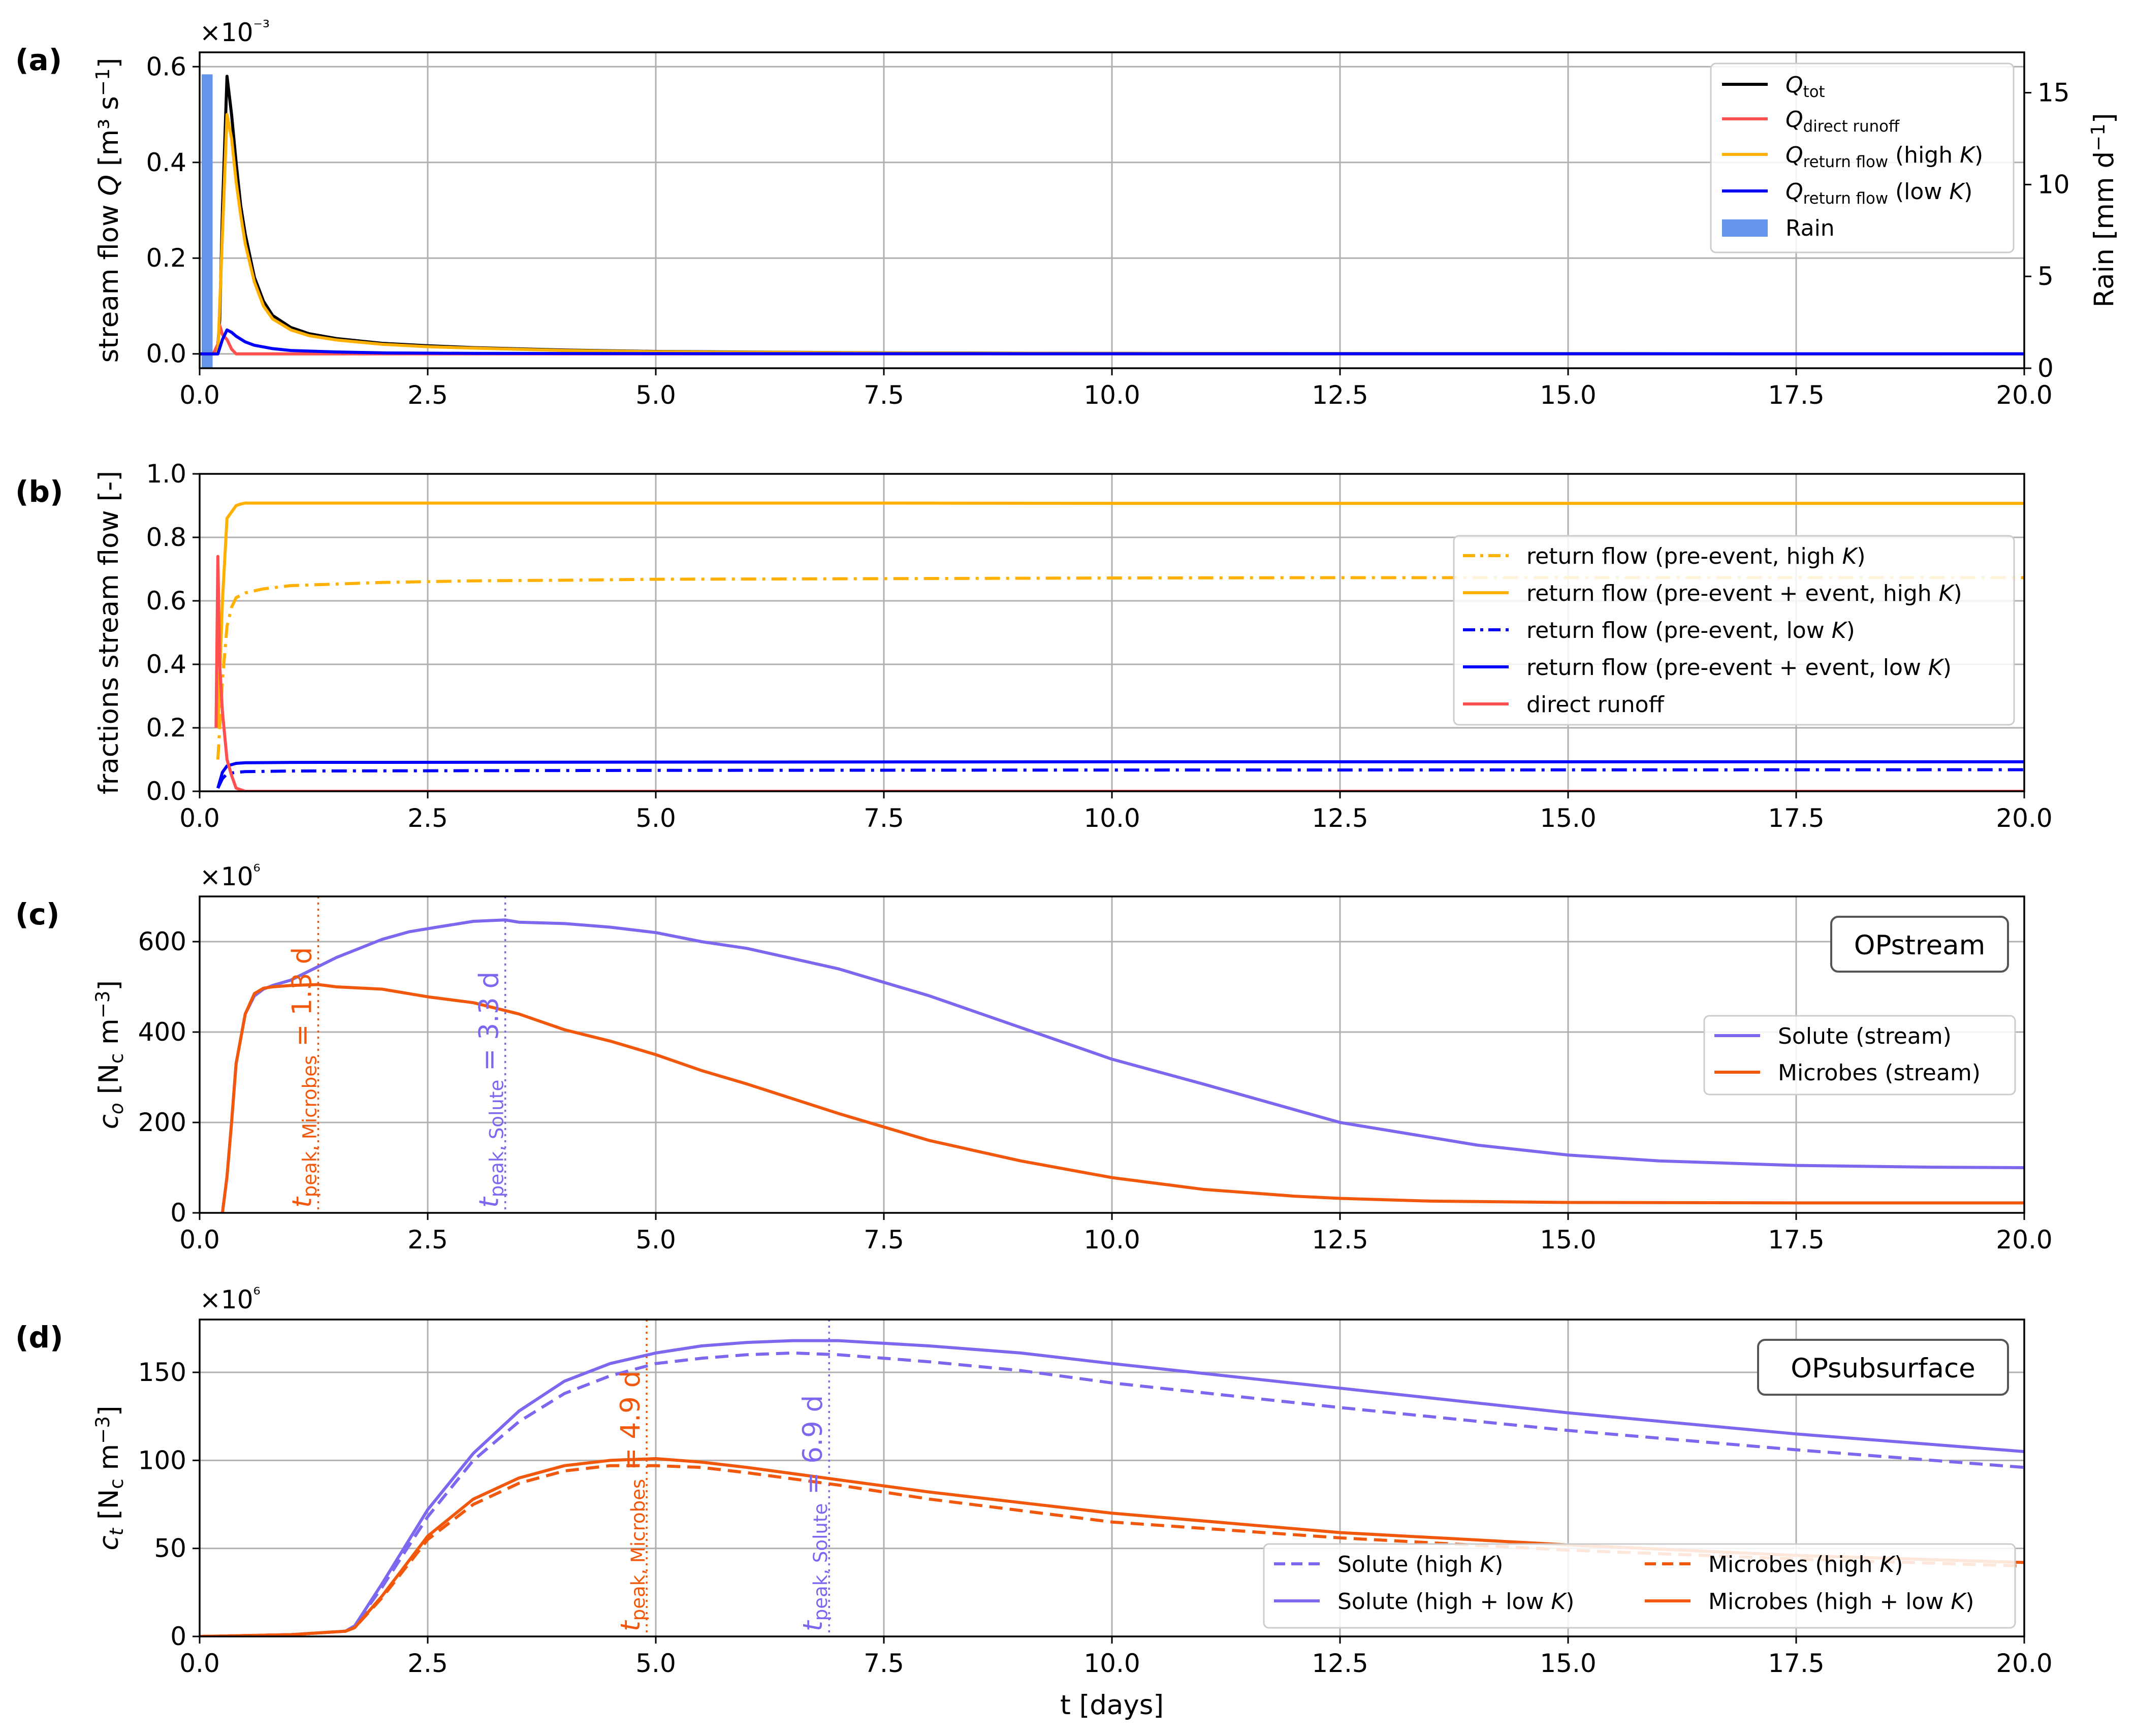 This screenshot has height=1736, width=2136. What do you see at coordinates (162, 1122) in the screenshot?
I see `y-tick-label: 200` at bounding box center [162, 1122].